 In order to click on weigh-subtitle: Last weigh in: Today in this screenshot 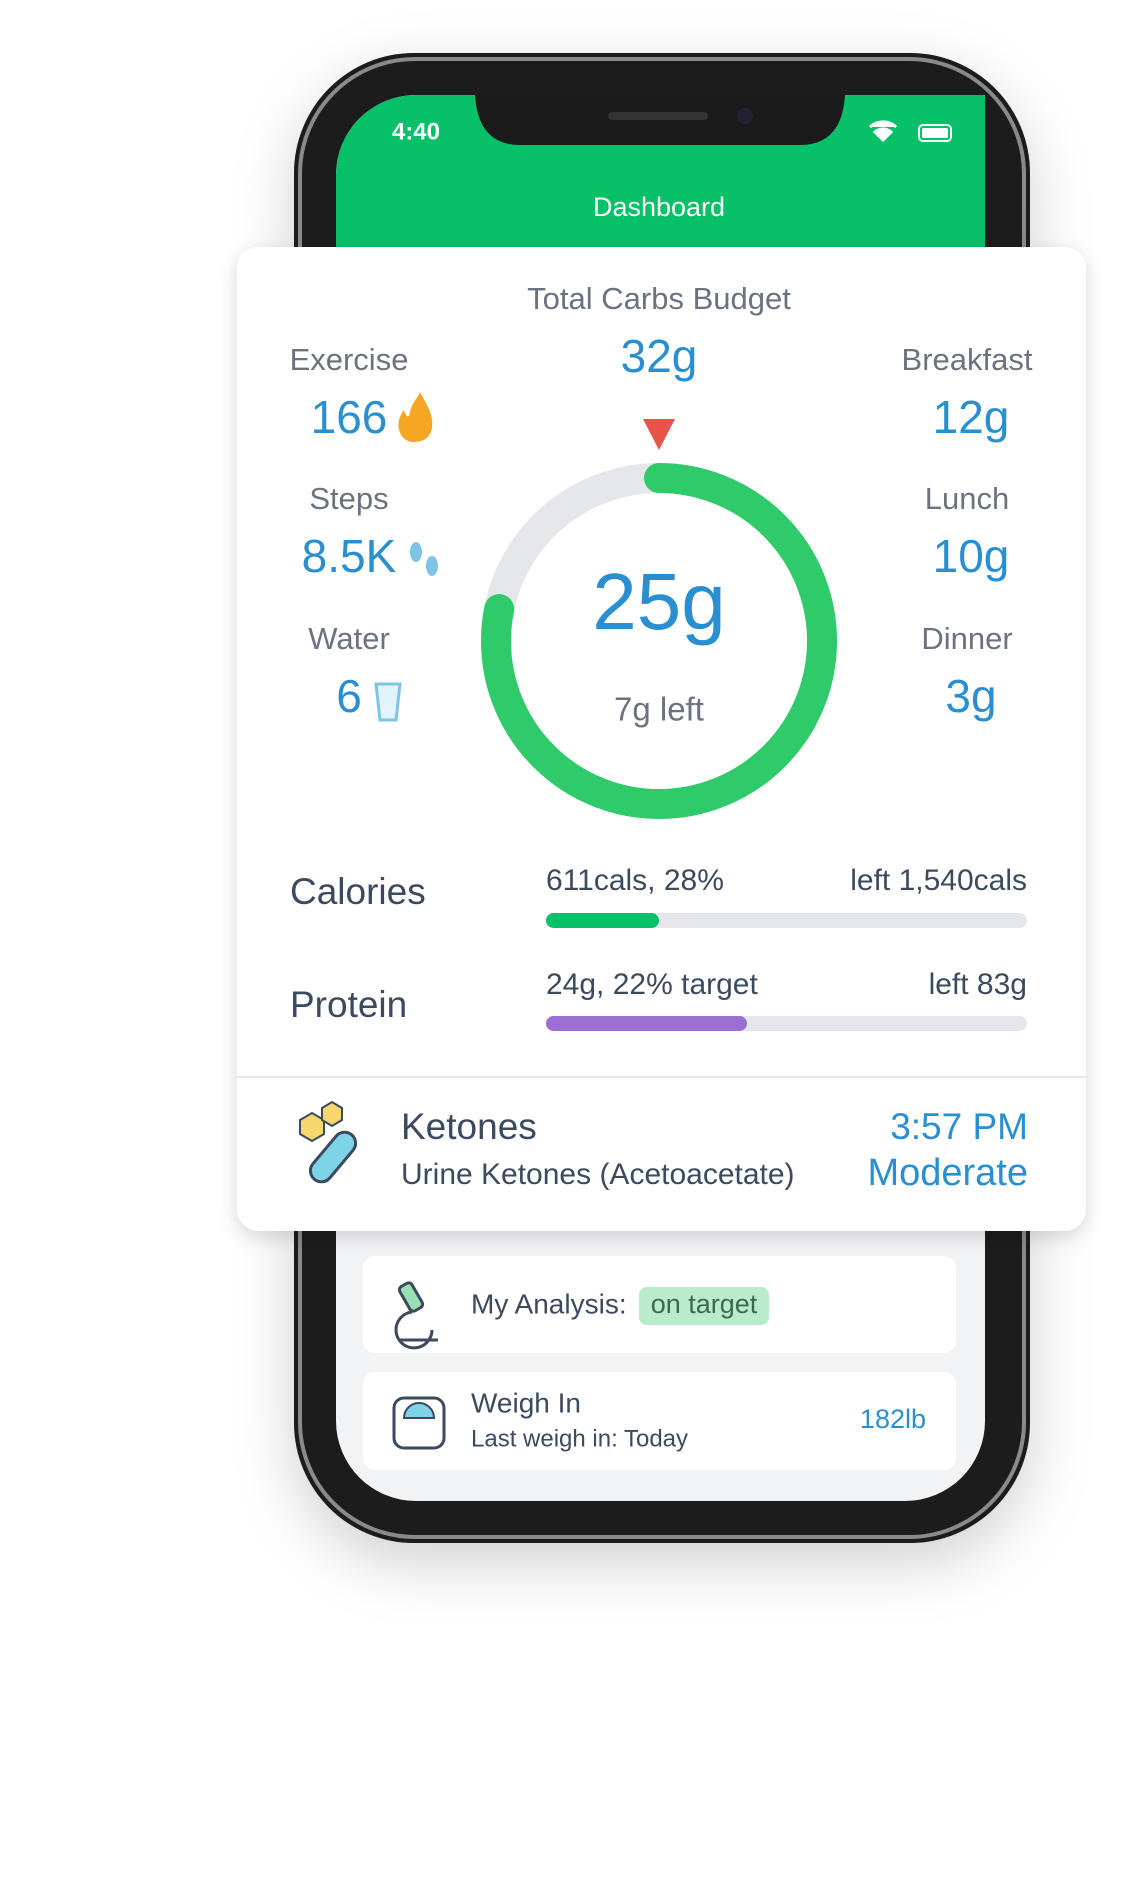, I will do `click(579, 1438)`.